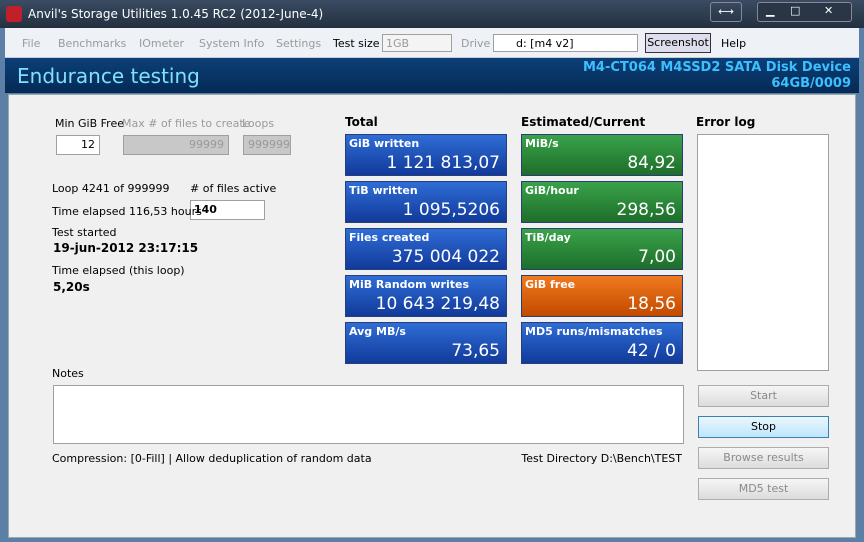  I want to click on close: ✕, so click(829, 10).